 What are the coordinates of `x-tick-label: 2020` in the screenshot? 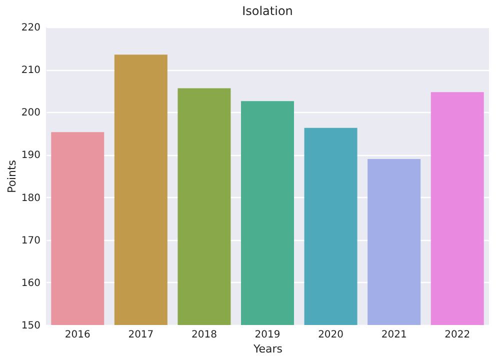 It's located at (331, 335).